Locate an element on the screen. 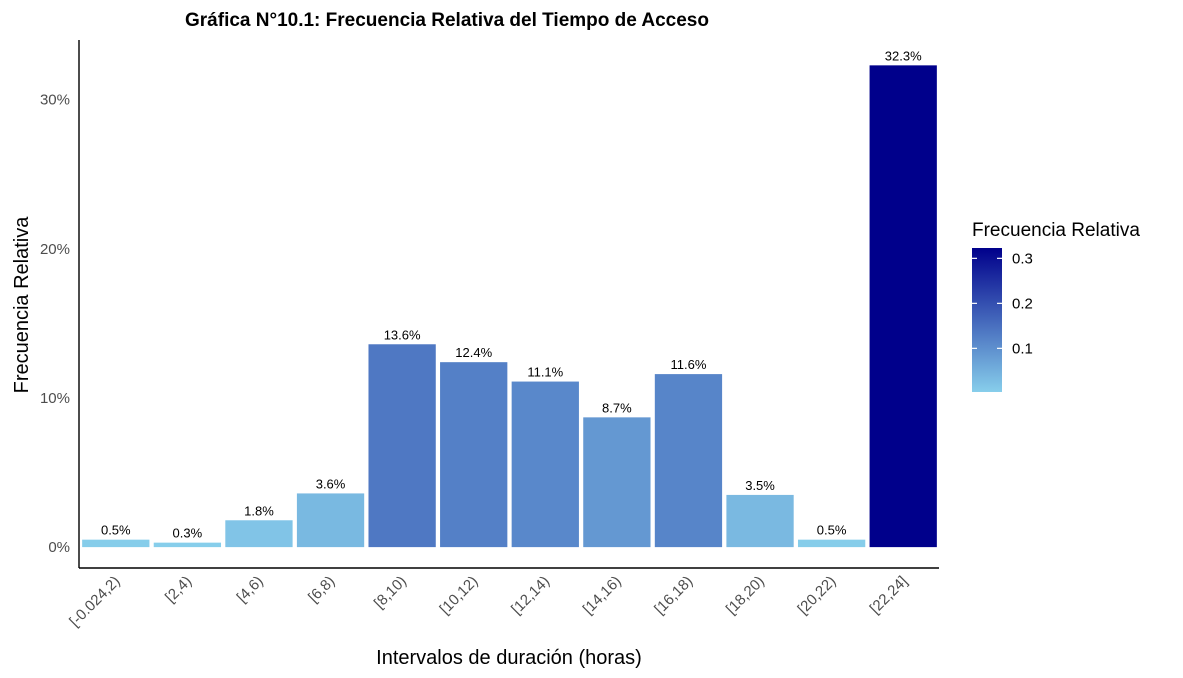 The image size is (1183, 678). legend-tick-label: 0.1 is located at coordinates (1022, 348).